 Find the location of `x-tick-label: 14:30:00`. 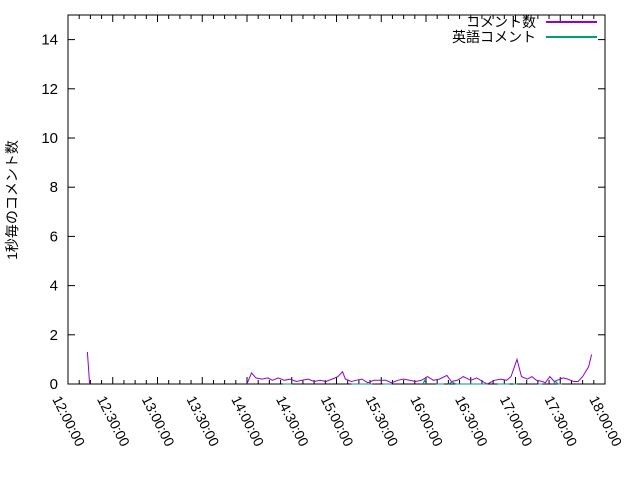

x-tick-label: 14:30:00 is located at coordinates (292, 421).